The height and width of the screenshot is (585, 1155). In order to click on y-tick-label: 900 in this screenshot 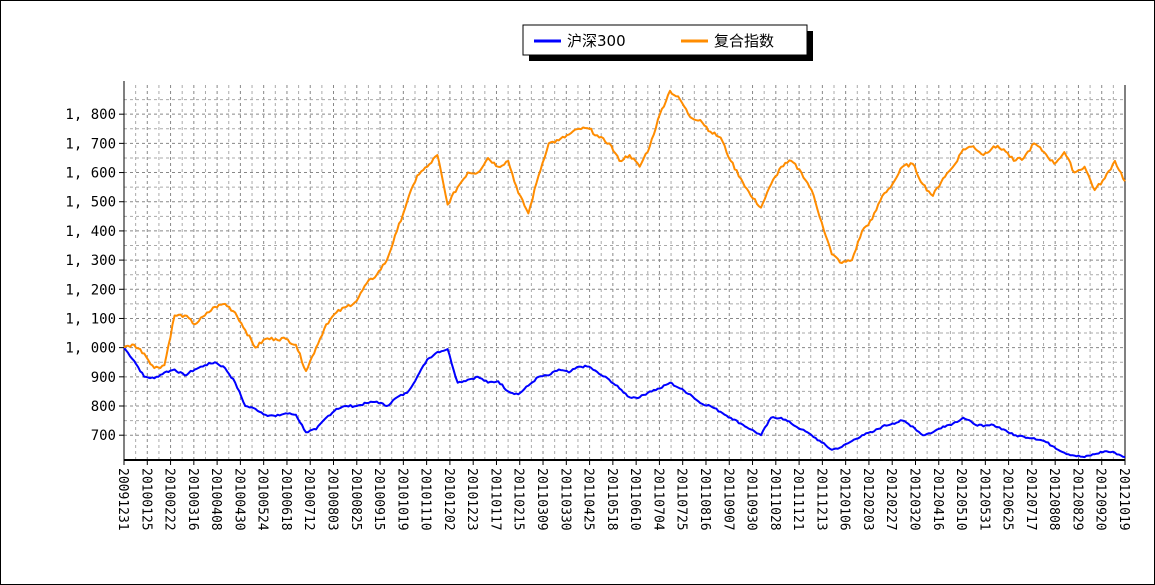, I will do `click(103, 378)`.